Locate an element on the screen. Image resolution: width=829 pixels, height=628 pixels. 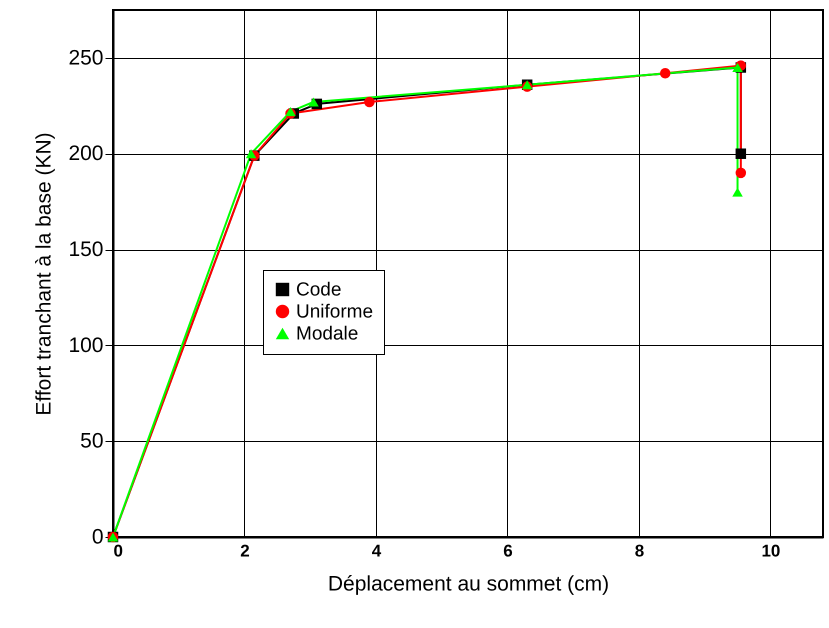
y-axis-title: Effort tranchant à la base (KN) is located at coordinates (44, 274).